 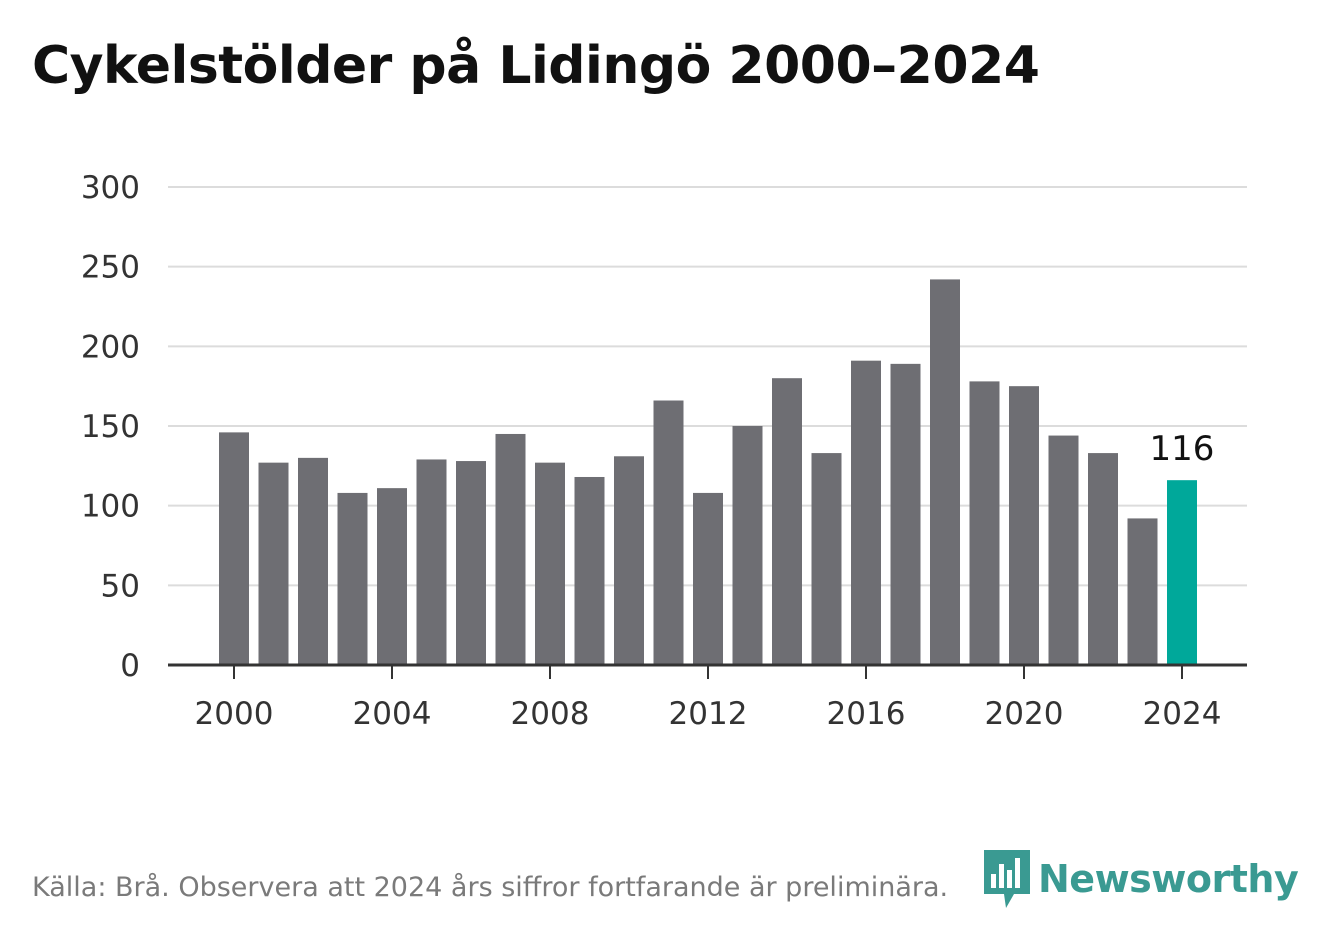 What do you see at coordinates (273, 563) in the screenshot?
I see `bar-2001` at bounding box center [273, 563].